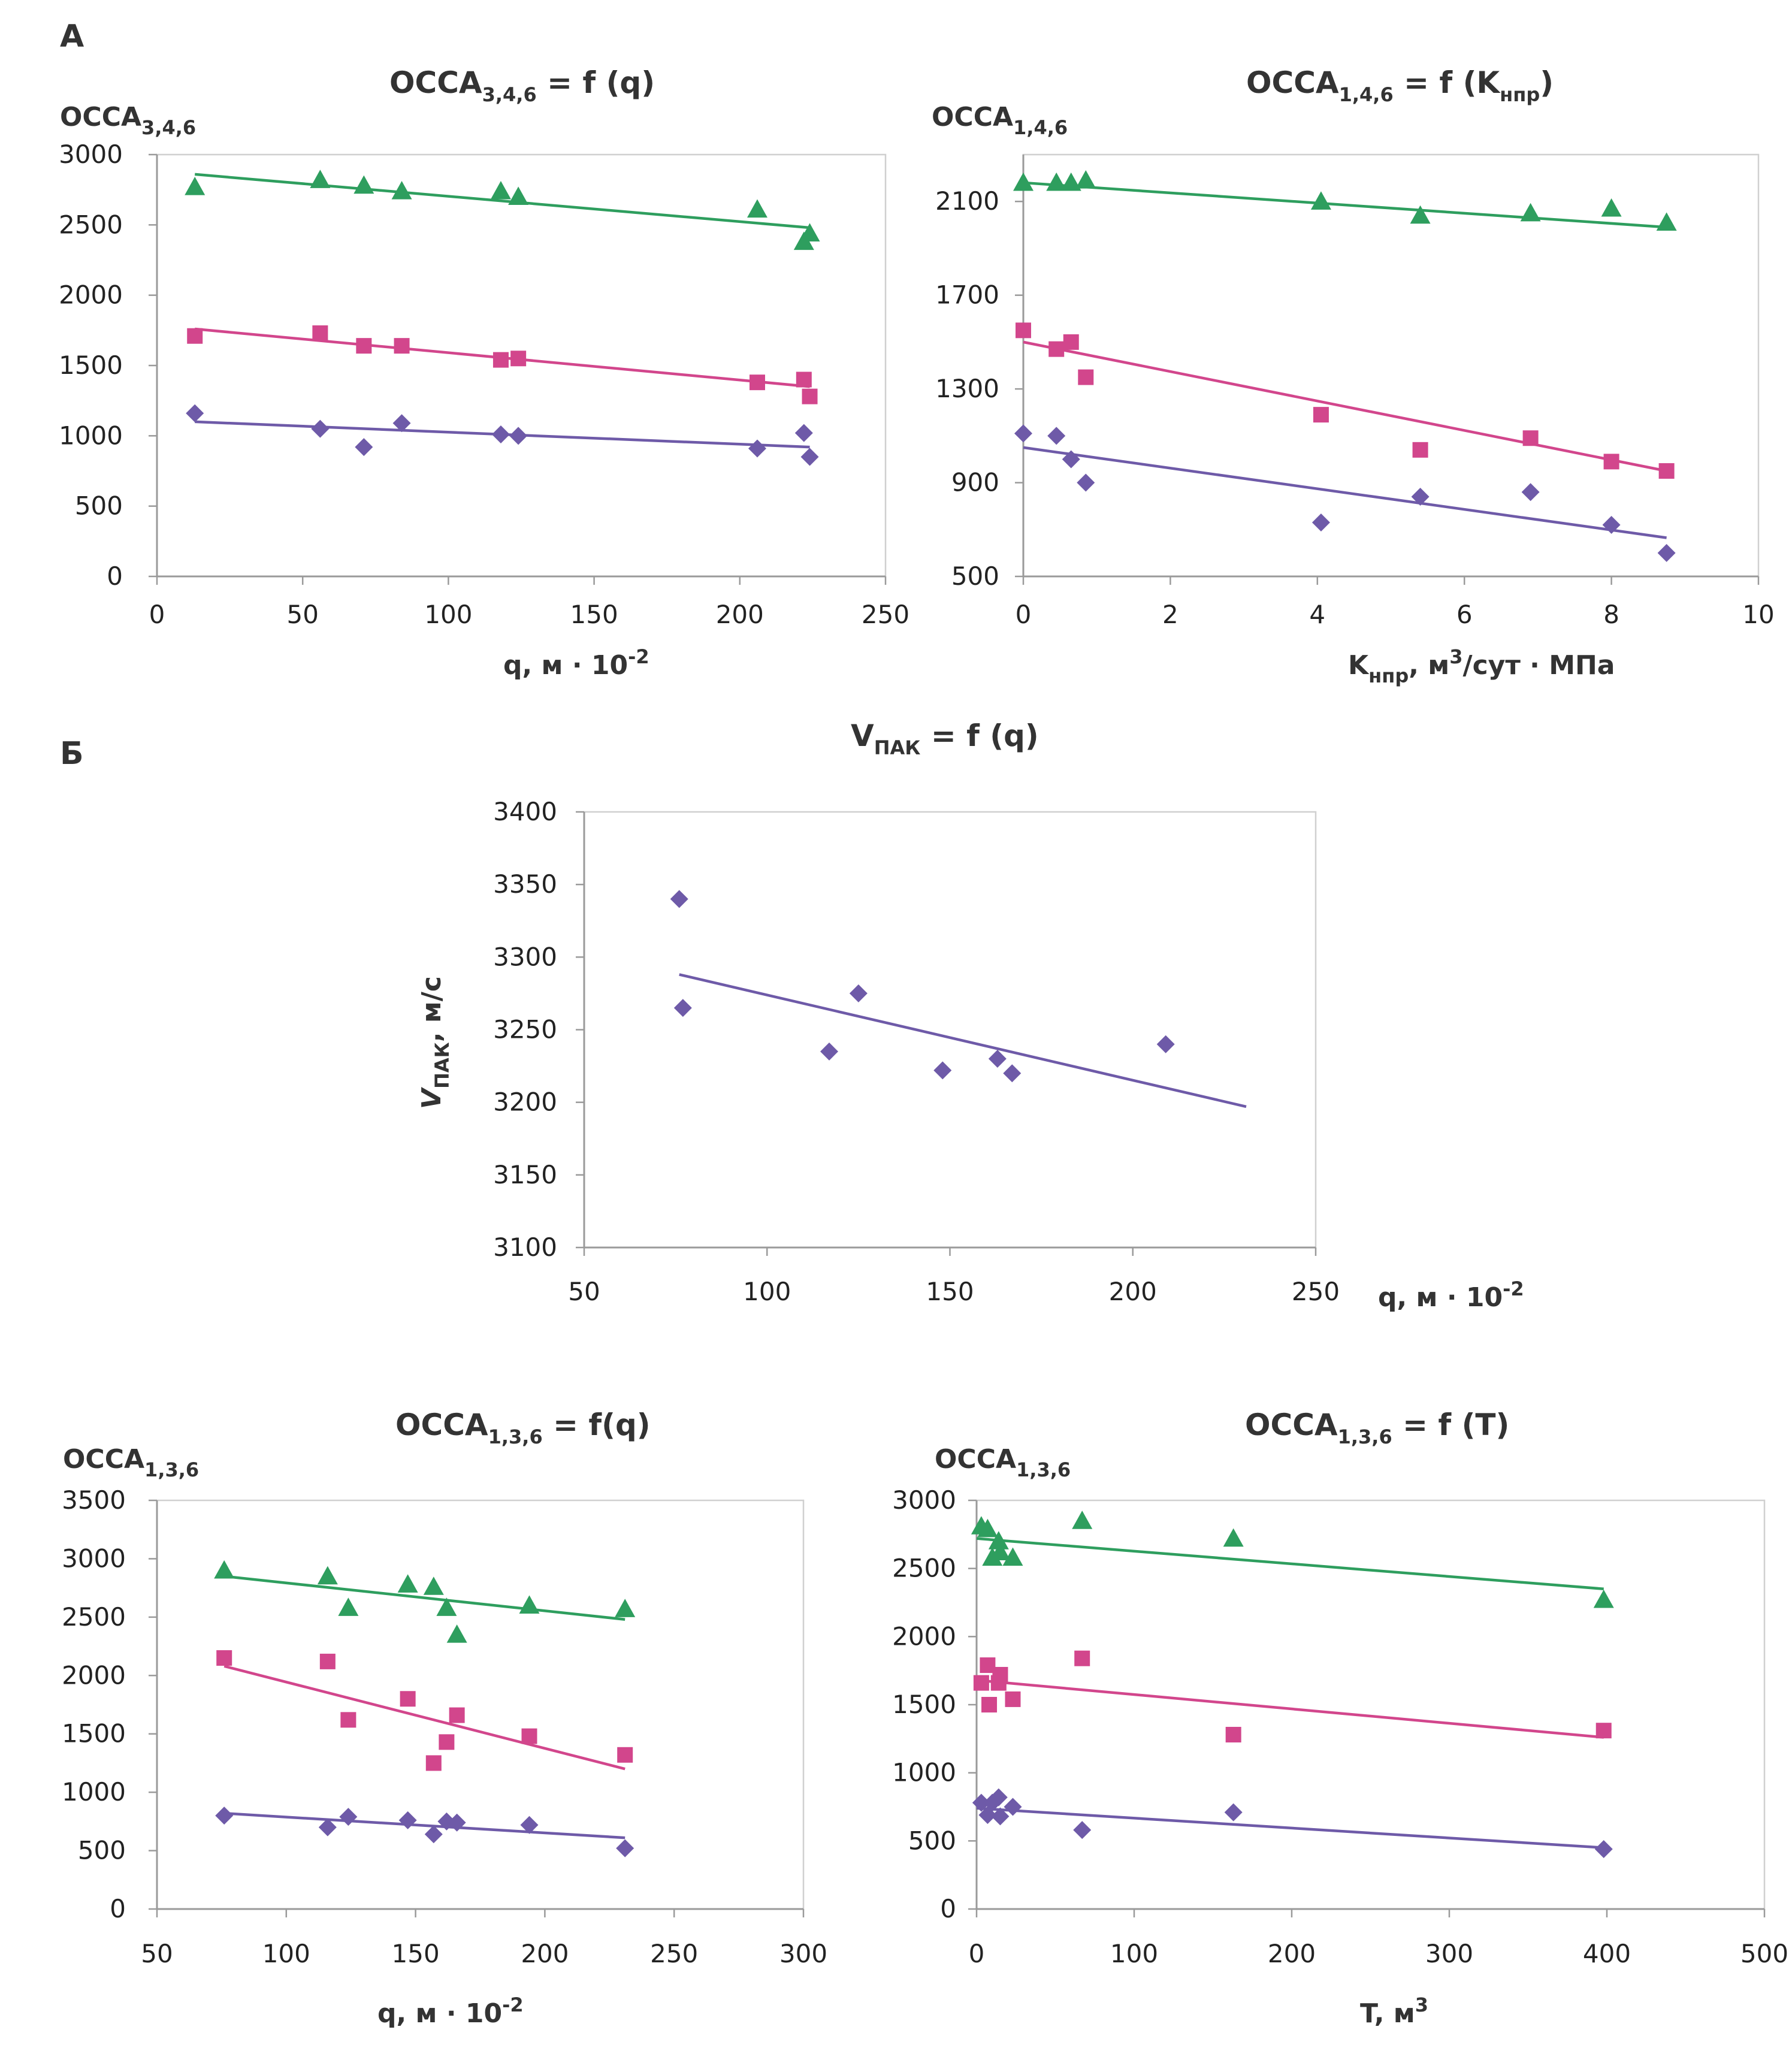  I want to click on title-subscript-2: нпр, so click(1520, 94).